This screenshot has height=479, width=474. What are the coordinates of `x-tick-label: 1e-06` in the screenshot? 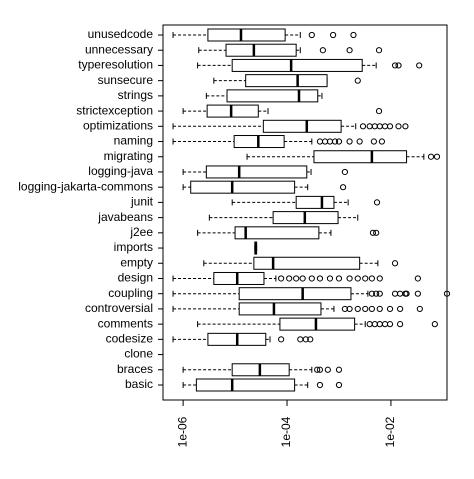 It's located at (182, 431).